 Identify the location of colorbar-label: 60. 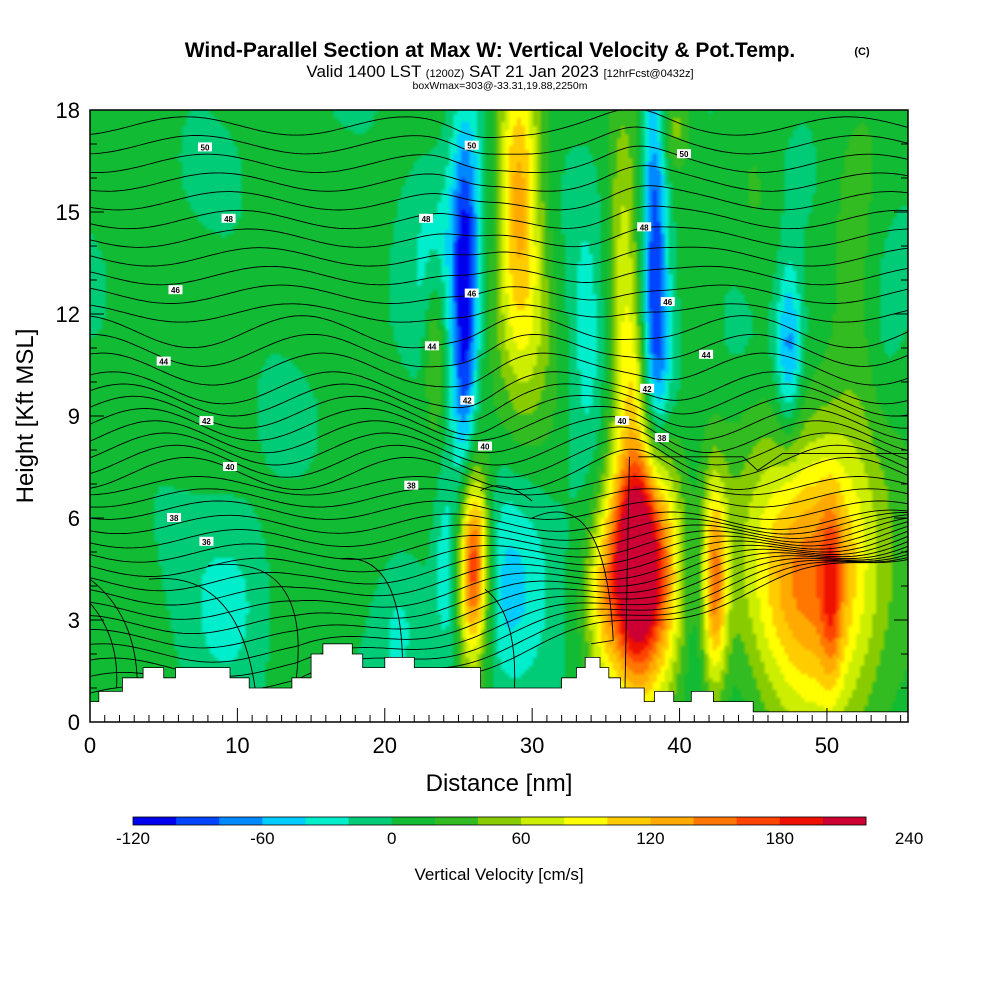
(521, 838).